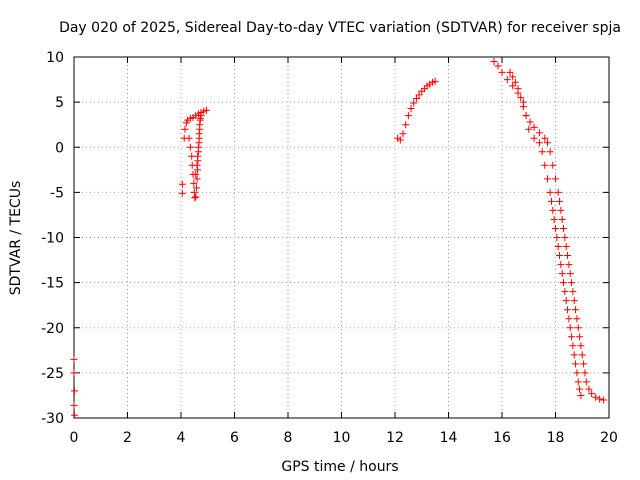  What do you see at coordinates (342, 438) in the screenshot?
I see `x-tick-label: 10` at bounding box center [342, 438].